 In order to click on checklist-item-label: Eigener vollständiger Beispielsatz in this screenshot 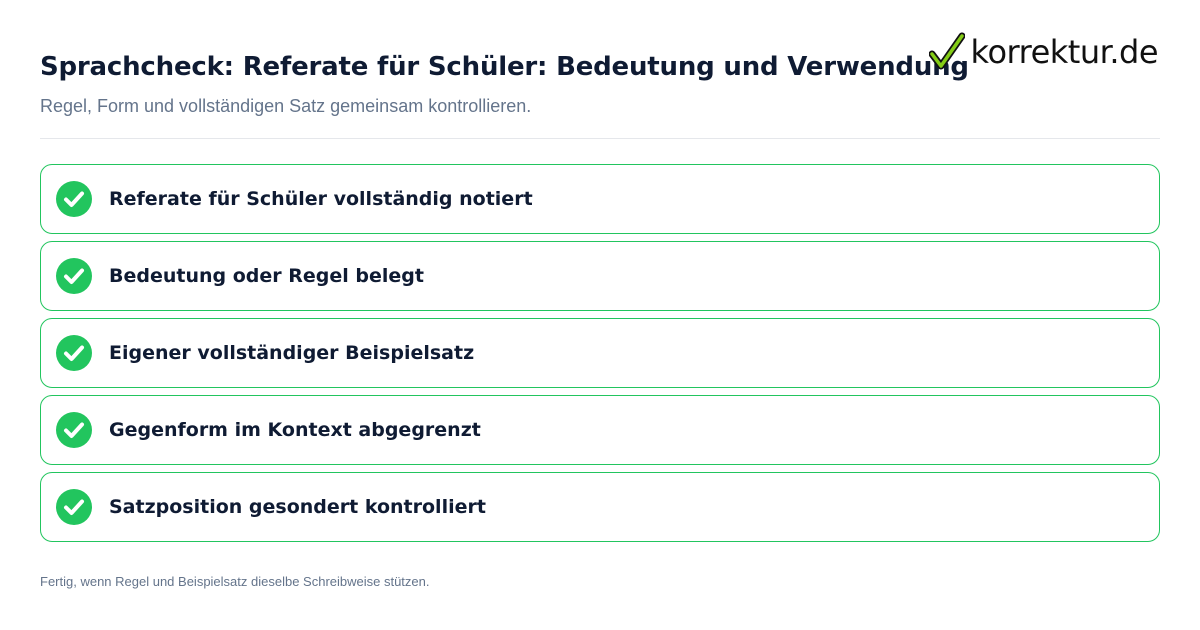, I will do `click(292, 353)`.